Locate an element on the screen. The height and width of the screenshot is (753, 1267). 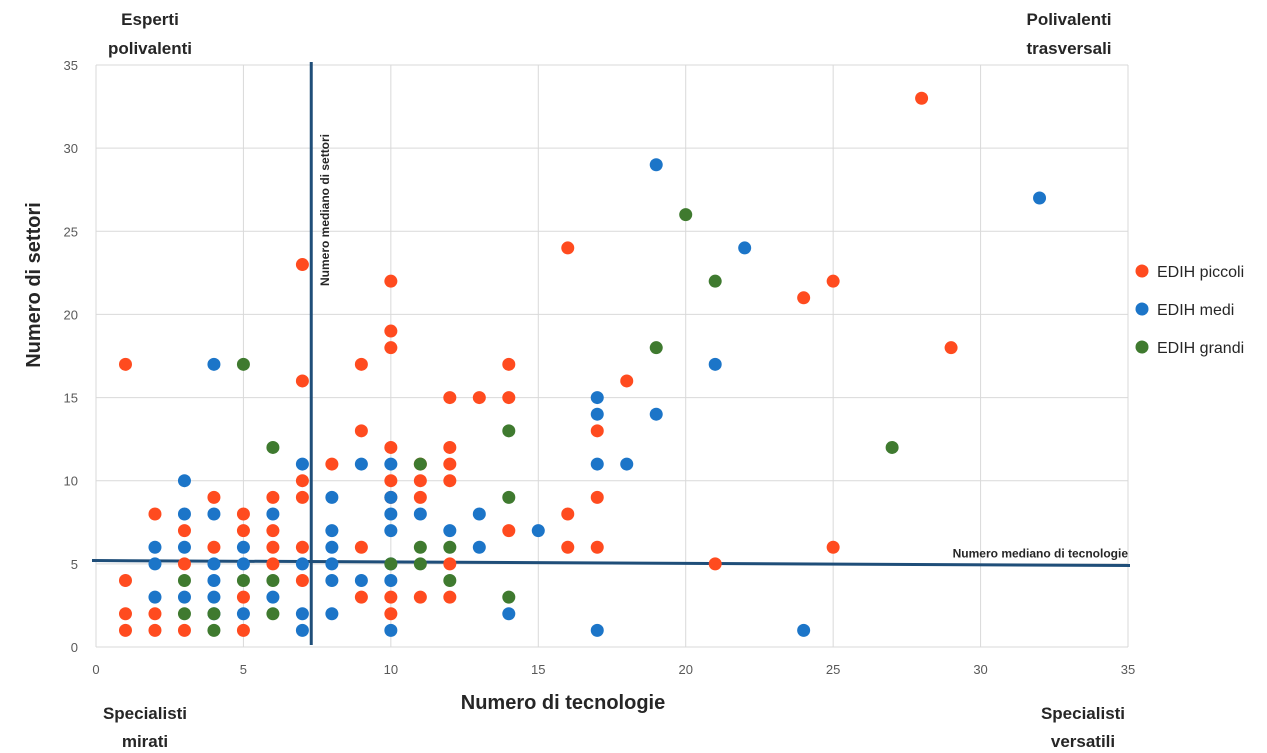
x-tick-label: 35 is located at coordinates (1128, 669).